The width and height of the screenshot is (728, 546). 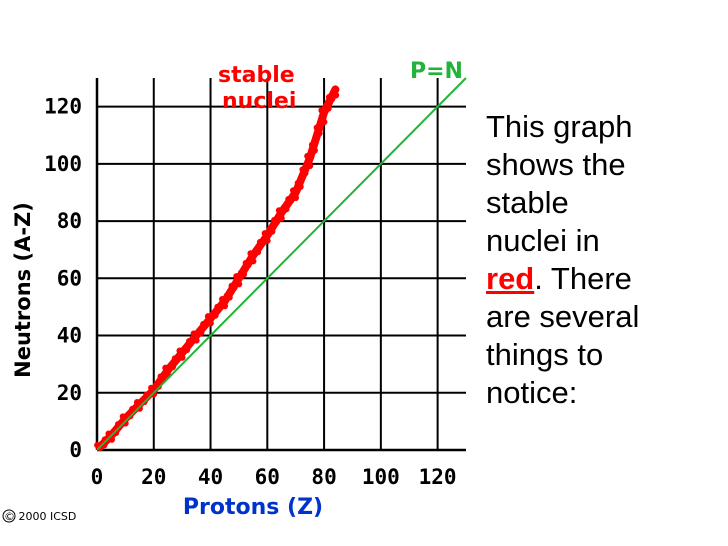 What do you see at coordinates (69, 278) in the screenshot?
I see `y-tick-label-60: 60` at bounding box center [69, 278].